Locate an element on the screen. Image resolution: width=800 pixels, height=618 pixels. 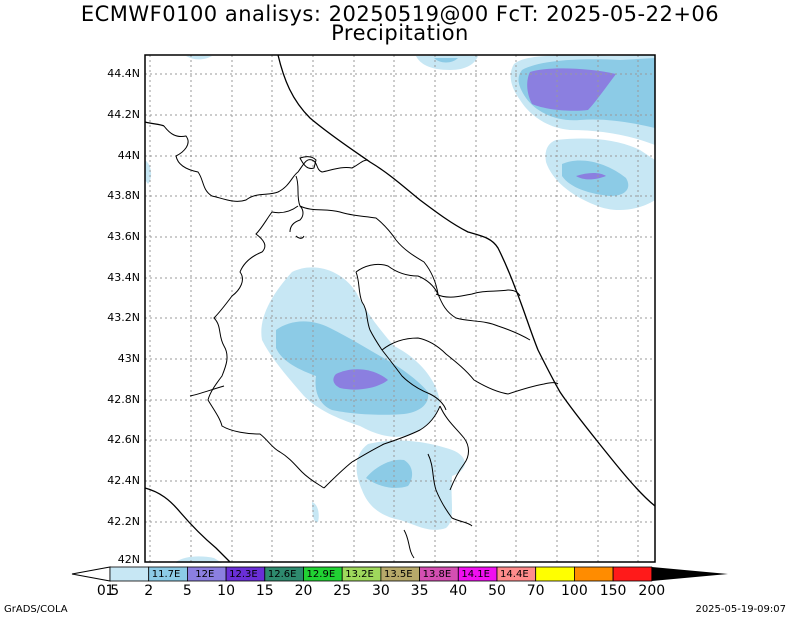
colorbar-arrow-low is located at coordinates (91, 574).